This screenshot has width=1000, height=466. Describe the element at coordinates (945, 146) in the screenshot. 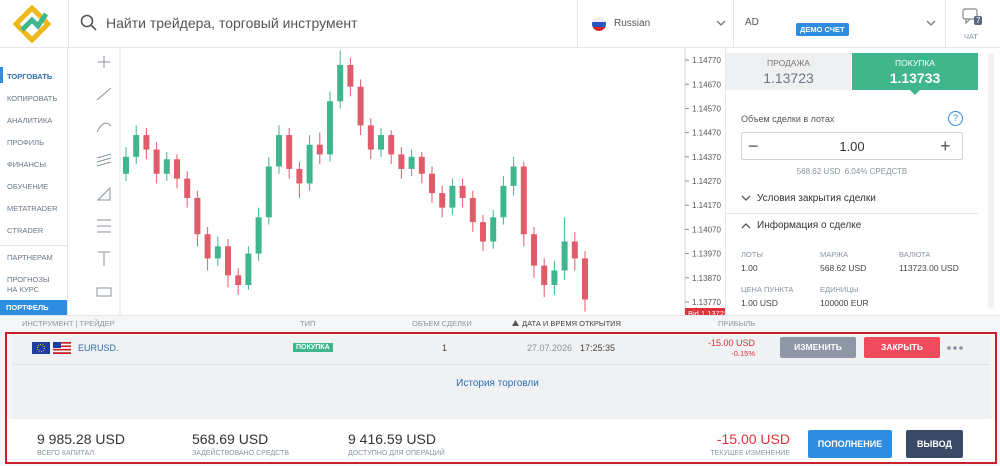

I see `plus-button: +` at that location.